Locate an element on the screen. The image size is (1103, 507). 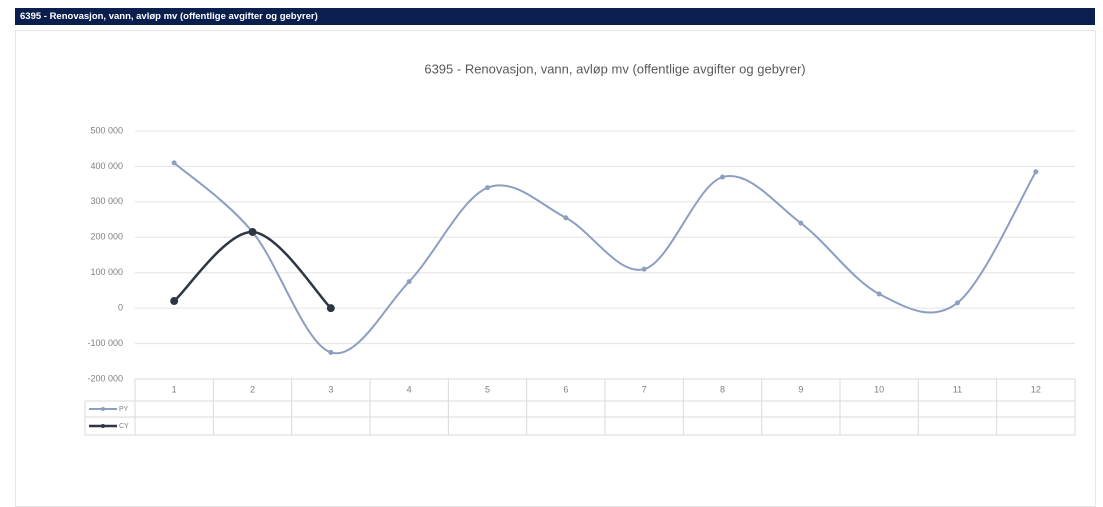
x-tick-label: 10 is located at coordinates (879, 389).